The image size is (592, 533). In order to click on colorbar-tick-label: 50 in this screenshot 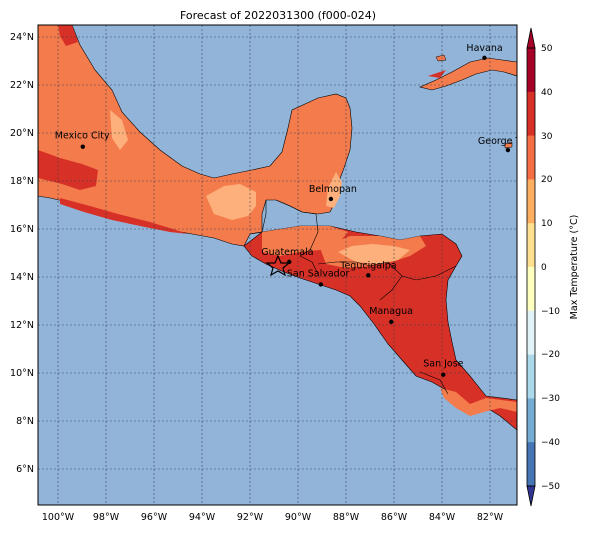, I will do `click(547, 49)`.